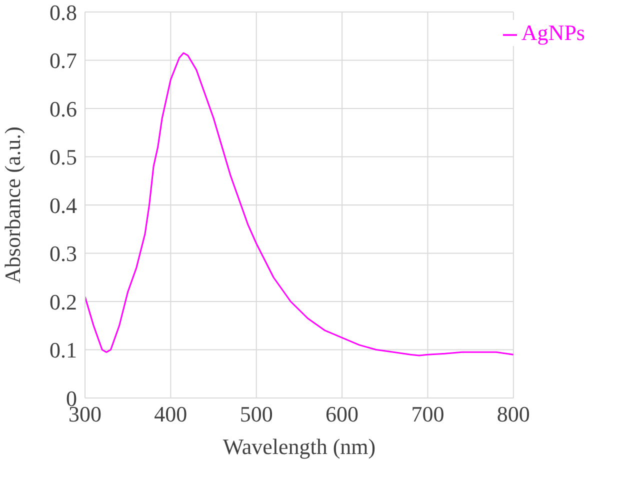  What do you see at coordinates (63, 253) in the screenshot?
I see `y-tick-label: 0.3` at bounding box center [63, 253].